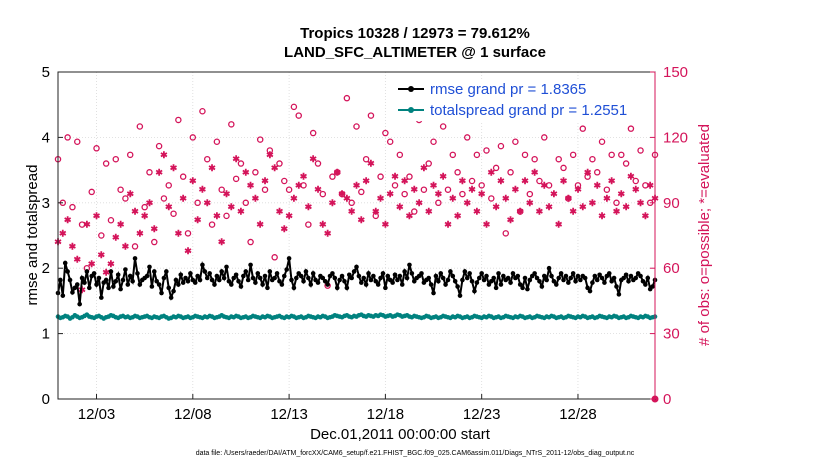  What do you see at coordinates (289, 414) in the screenshot?
I see `x-tick-label: 12/13` at bounding box center [289, 414].